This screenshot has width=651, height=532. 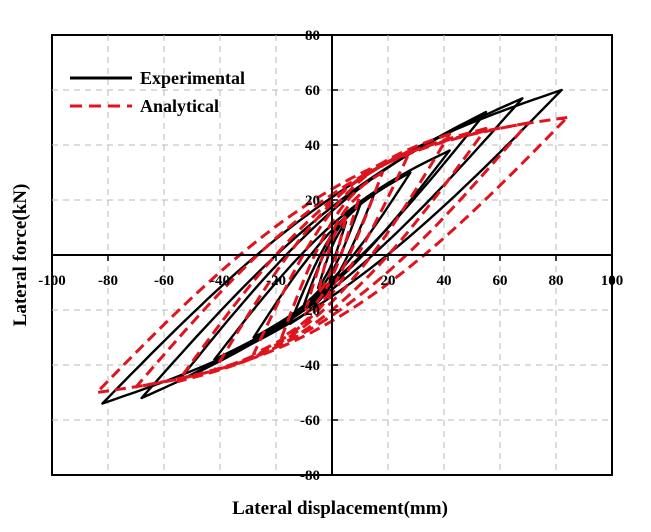 What do you see at coordinates (444, 281) in the screenshot?
I see `x-tick-label: 40` at bounding box center [444, 281].